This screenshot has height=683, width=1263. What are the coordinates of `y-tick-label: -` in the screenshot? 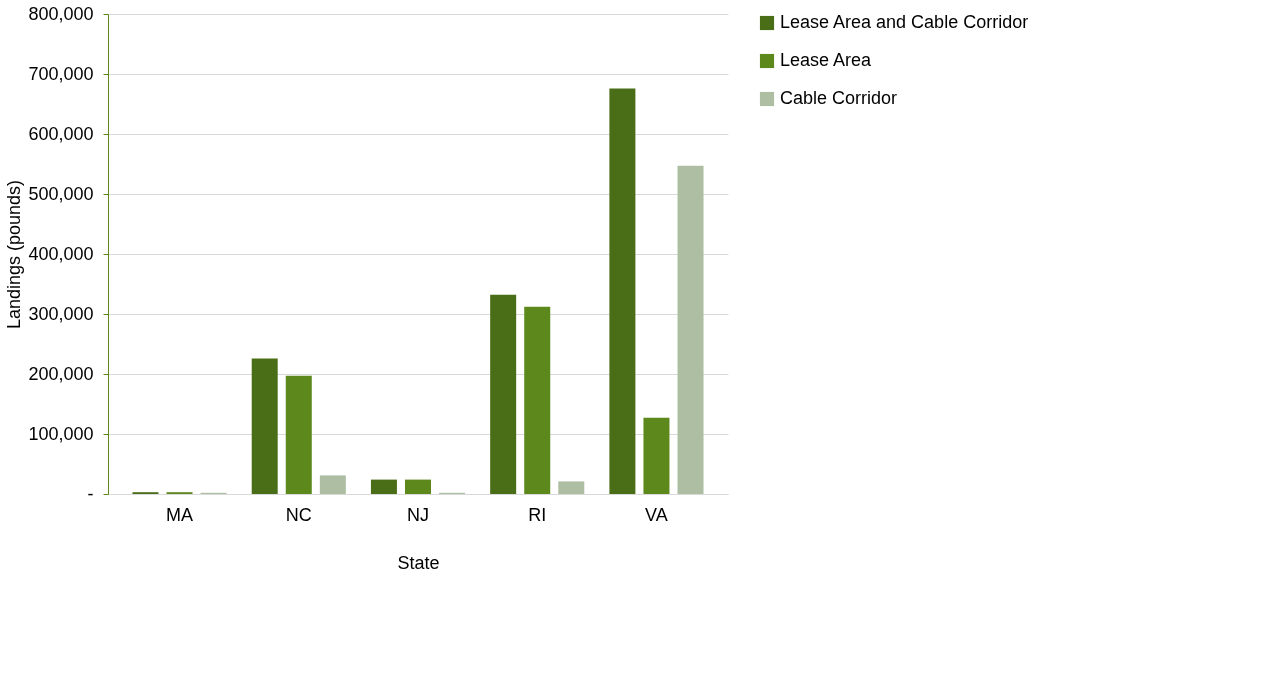 It's located at (90, 493).